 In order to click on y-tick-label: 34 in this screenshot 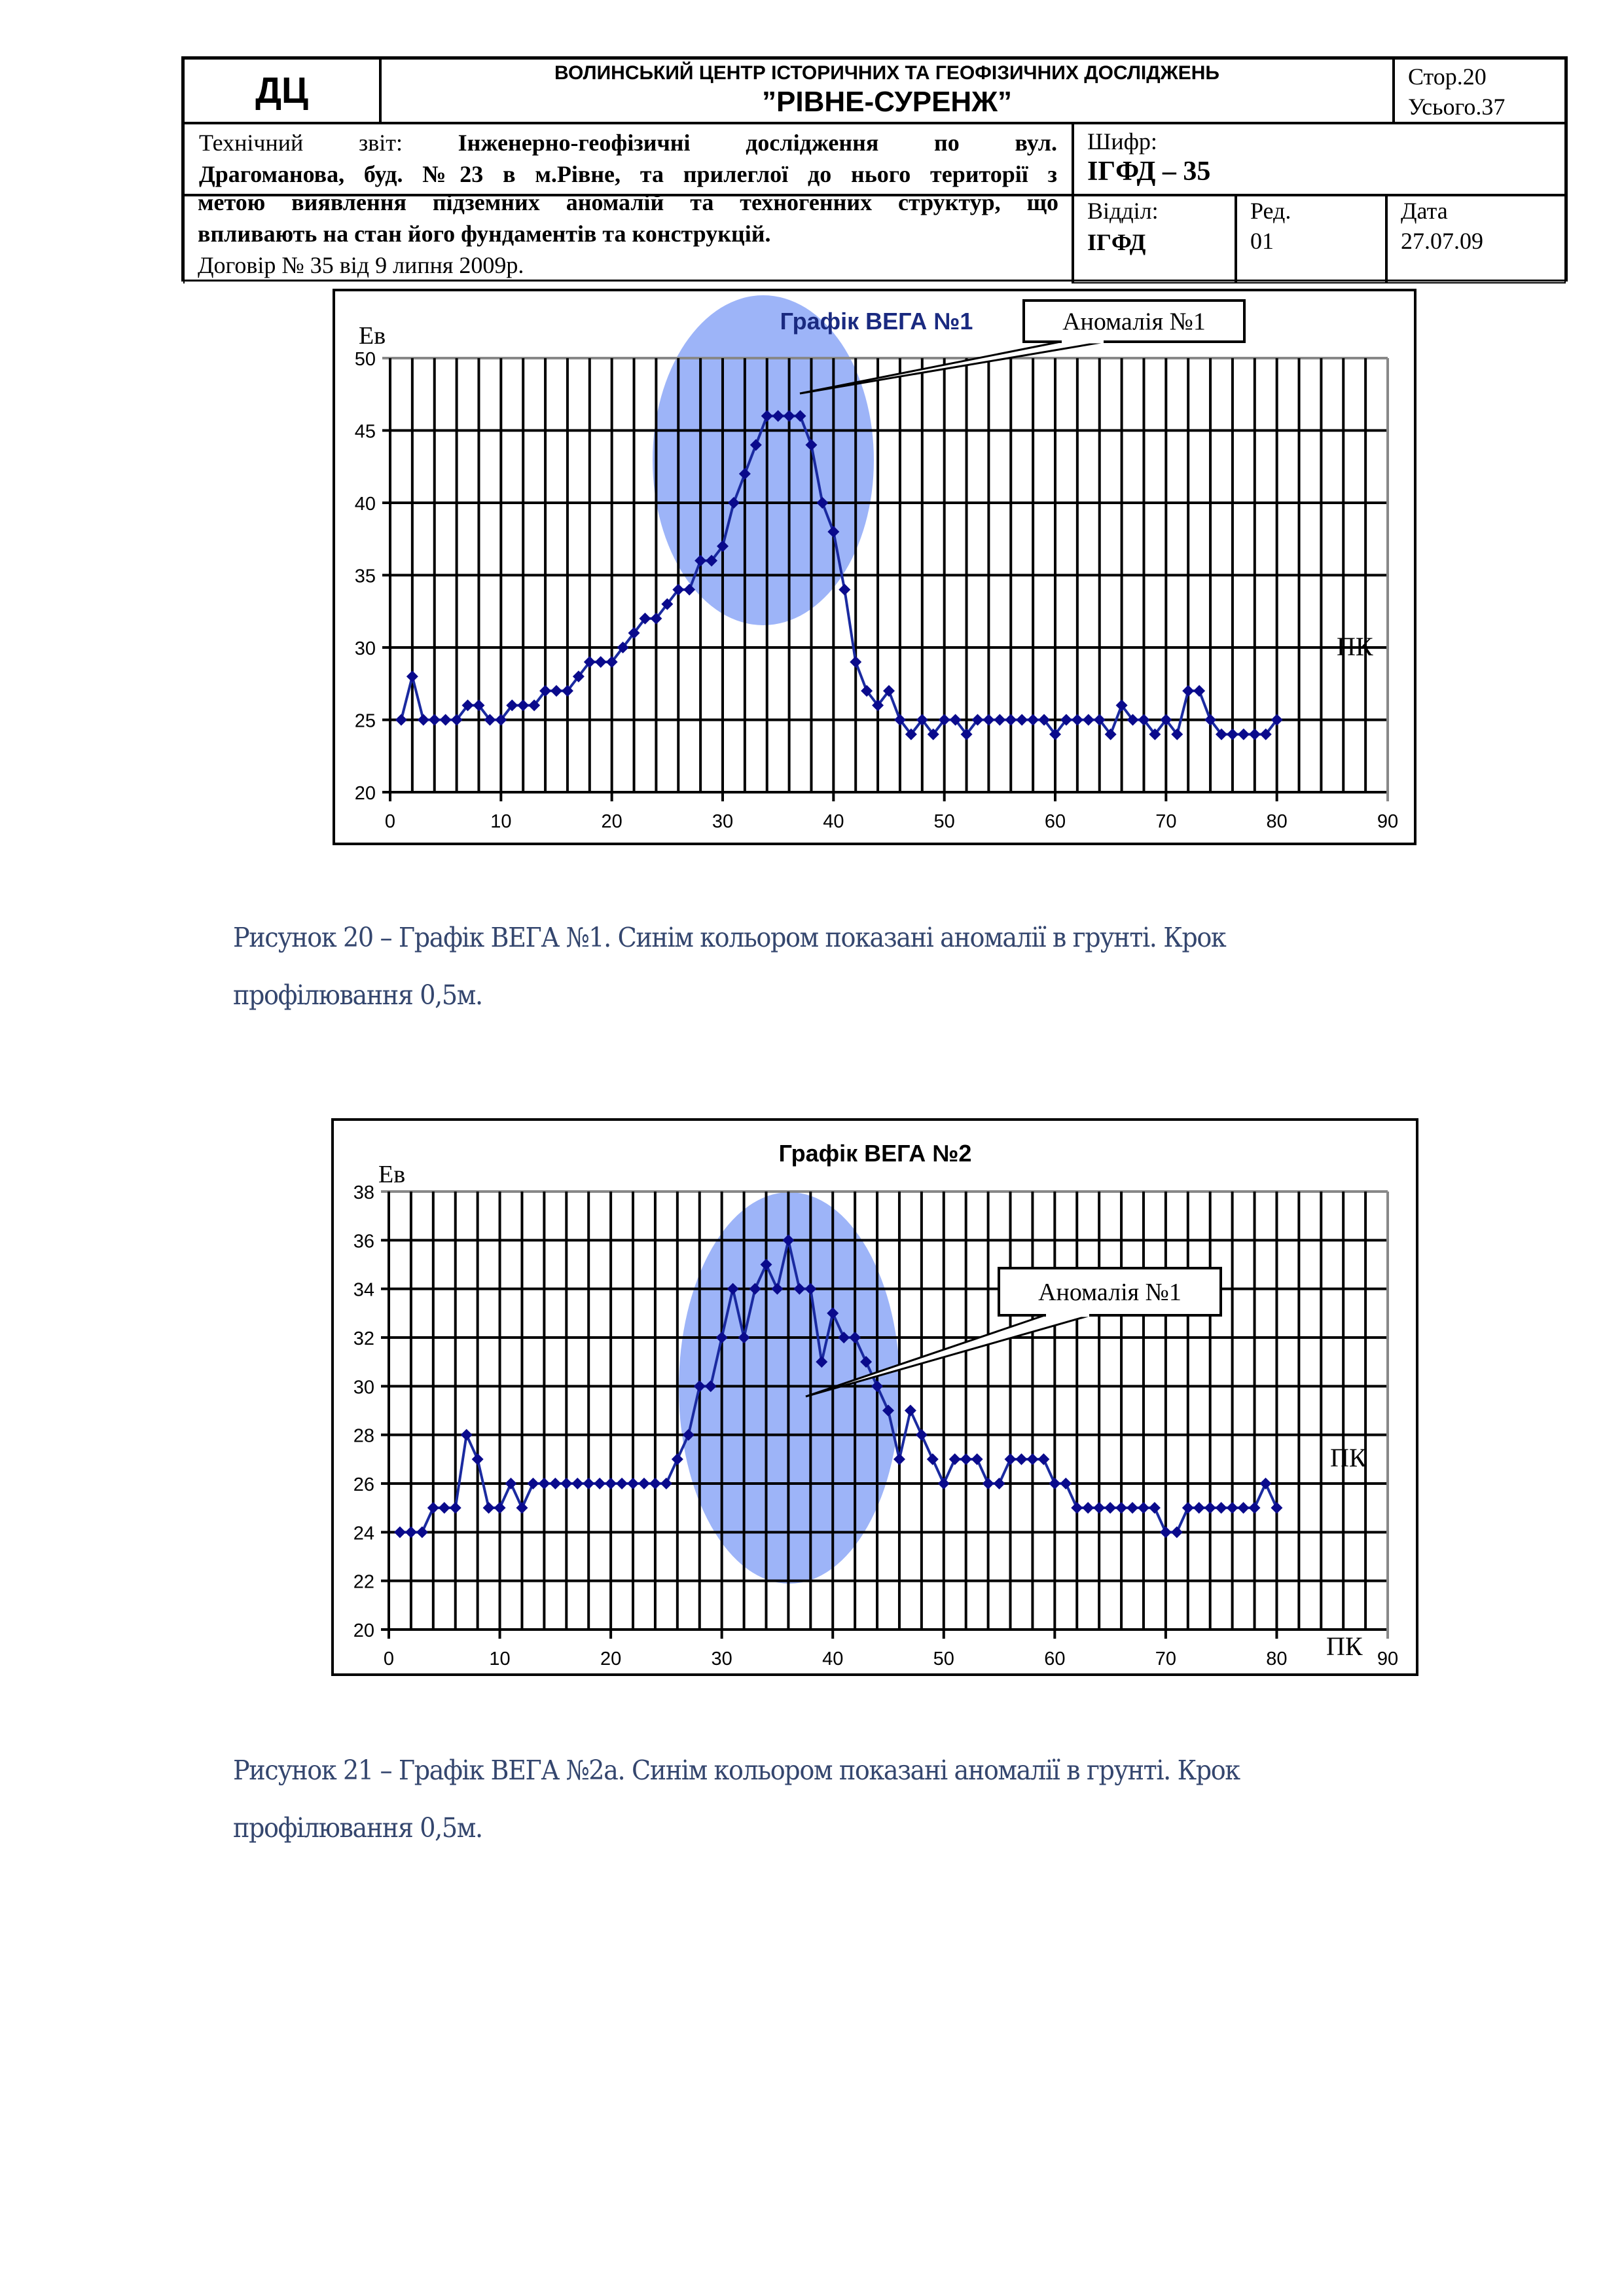, I will do `click(363, 1290)`.